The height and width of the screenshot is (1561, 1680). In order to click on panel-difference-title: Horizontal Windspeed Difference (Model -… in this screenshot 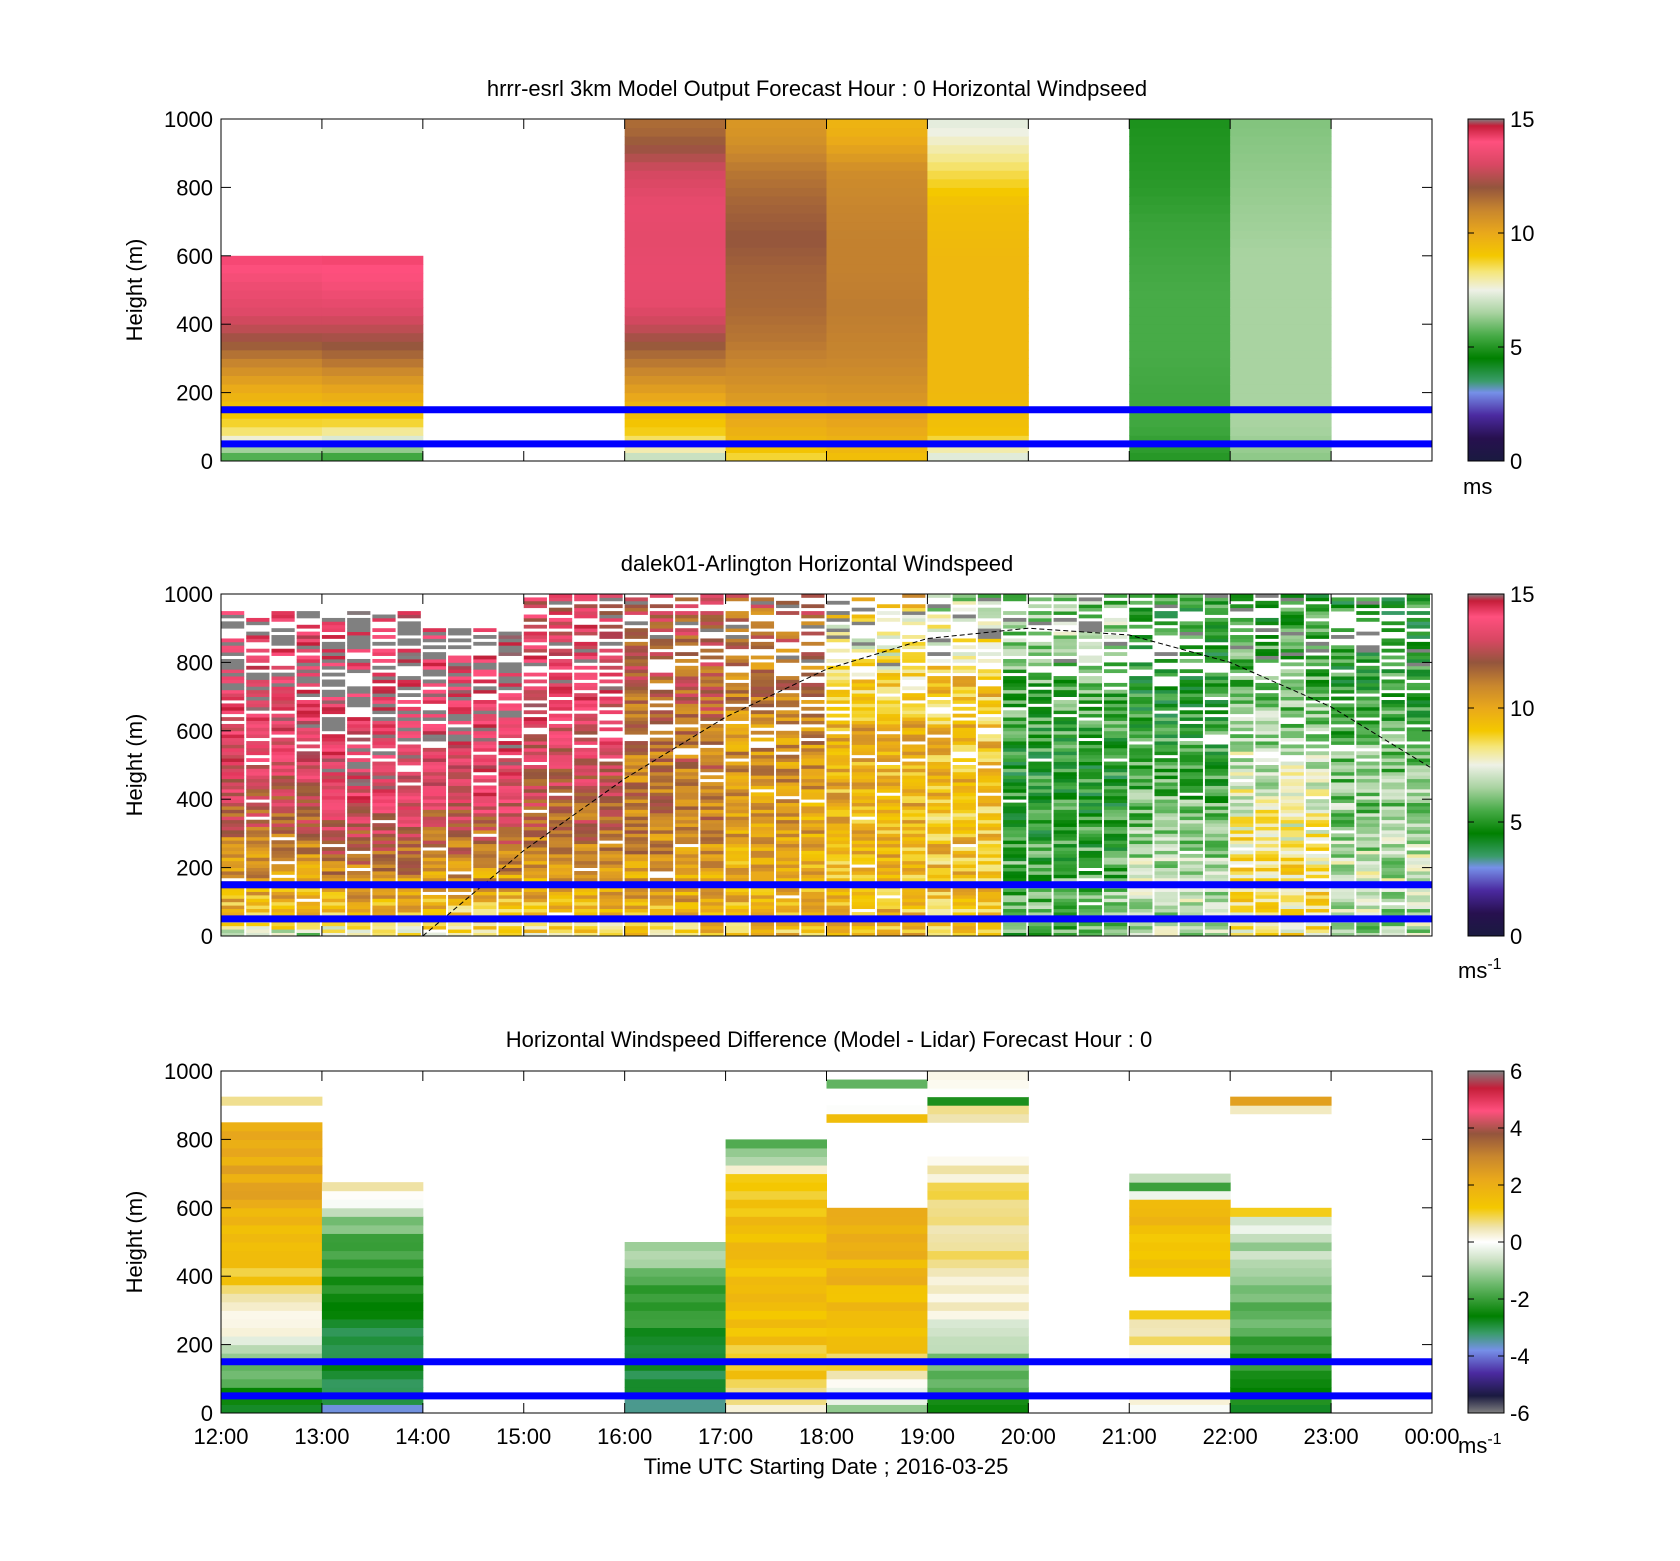, I will do `click(829, 1039)`.